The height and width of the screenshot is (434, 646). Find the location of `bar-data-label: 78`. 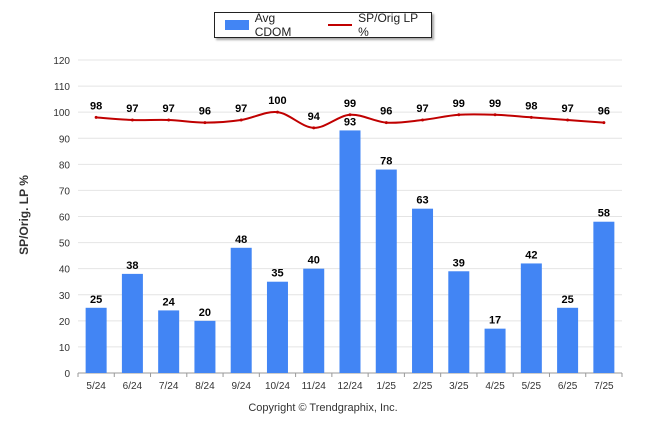

bar-data-label: 78 is located at coordinates (386, 162).